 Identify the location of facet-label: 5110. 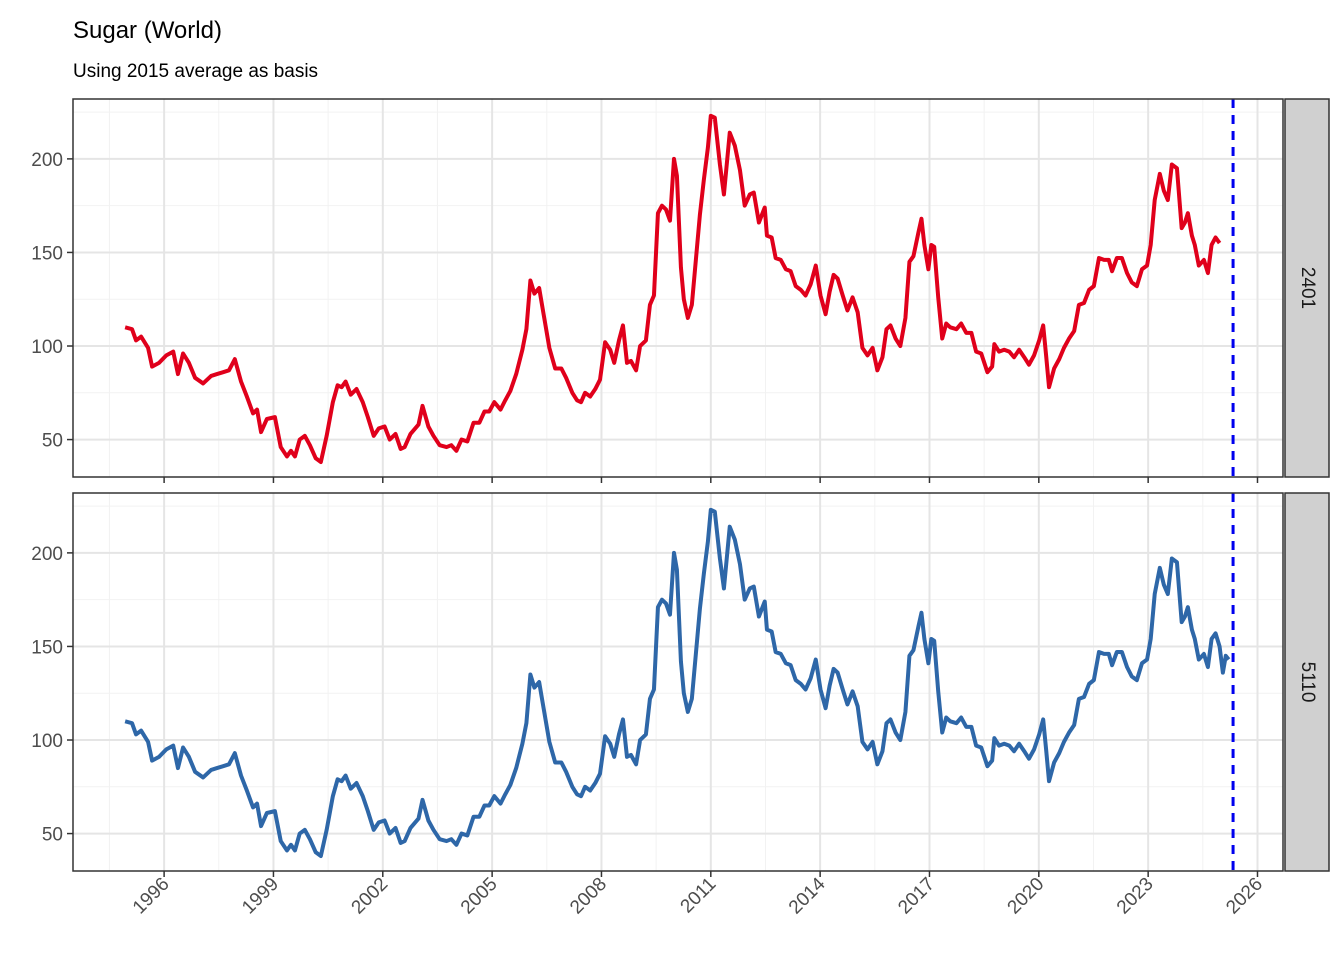
(1307, 682).